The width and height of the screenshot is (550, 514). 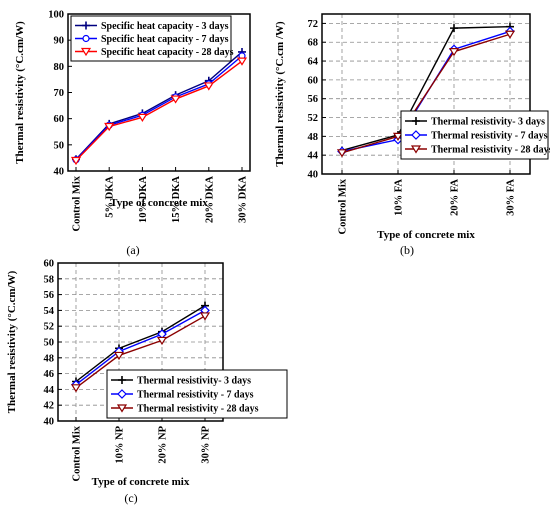 What do you see at coordinates (49, 374) in the screenshot?
I see `y-tick-label: 46` at bounding box center [49, 374].